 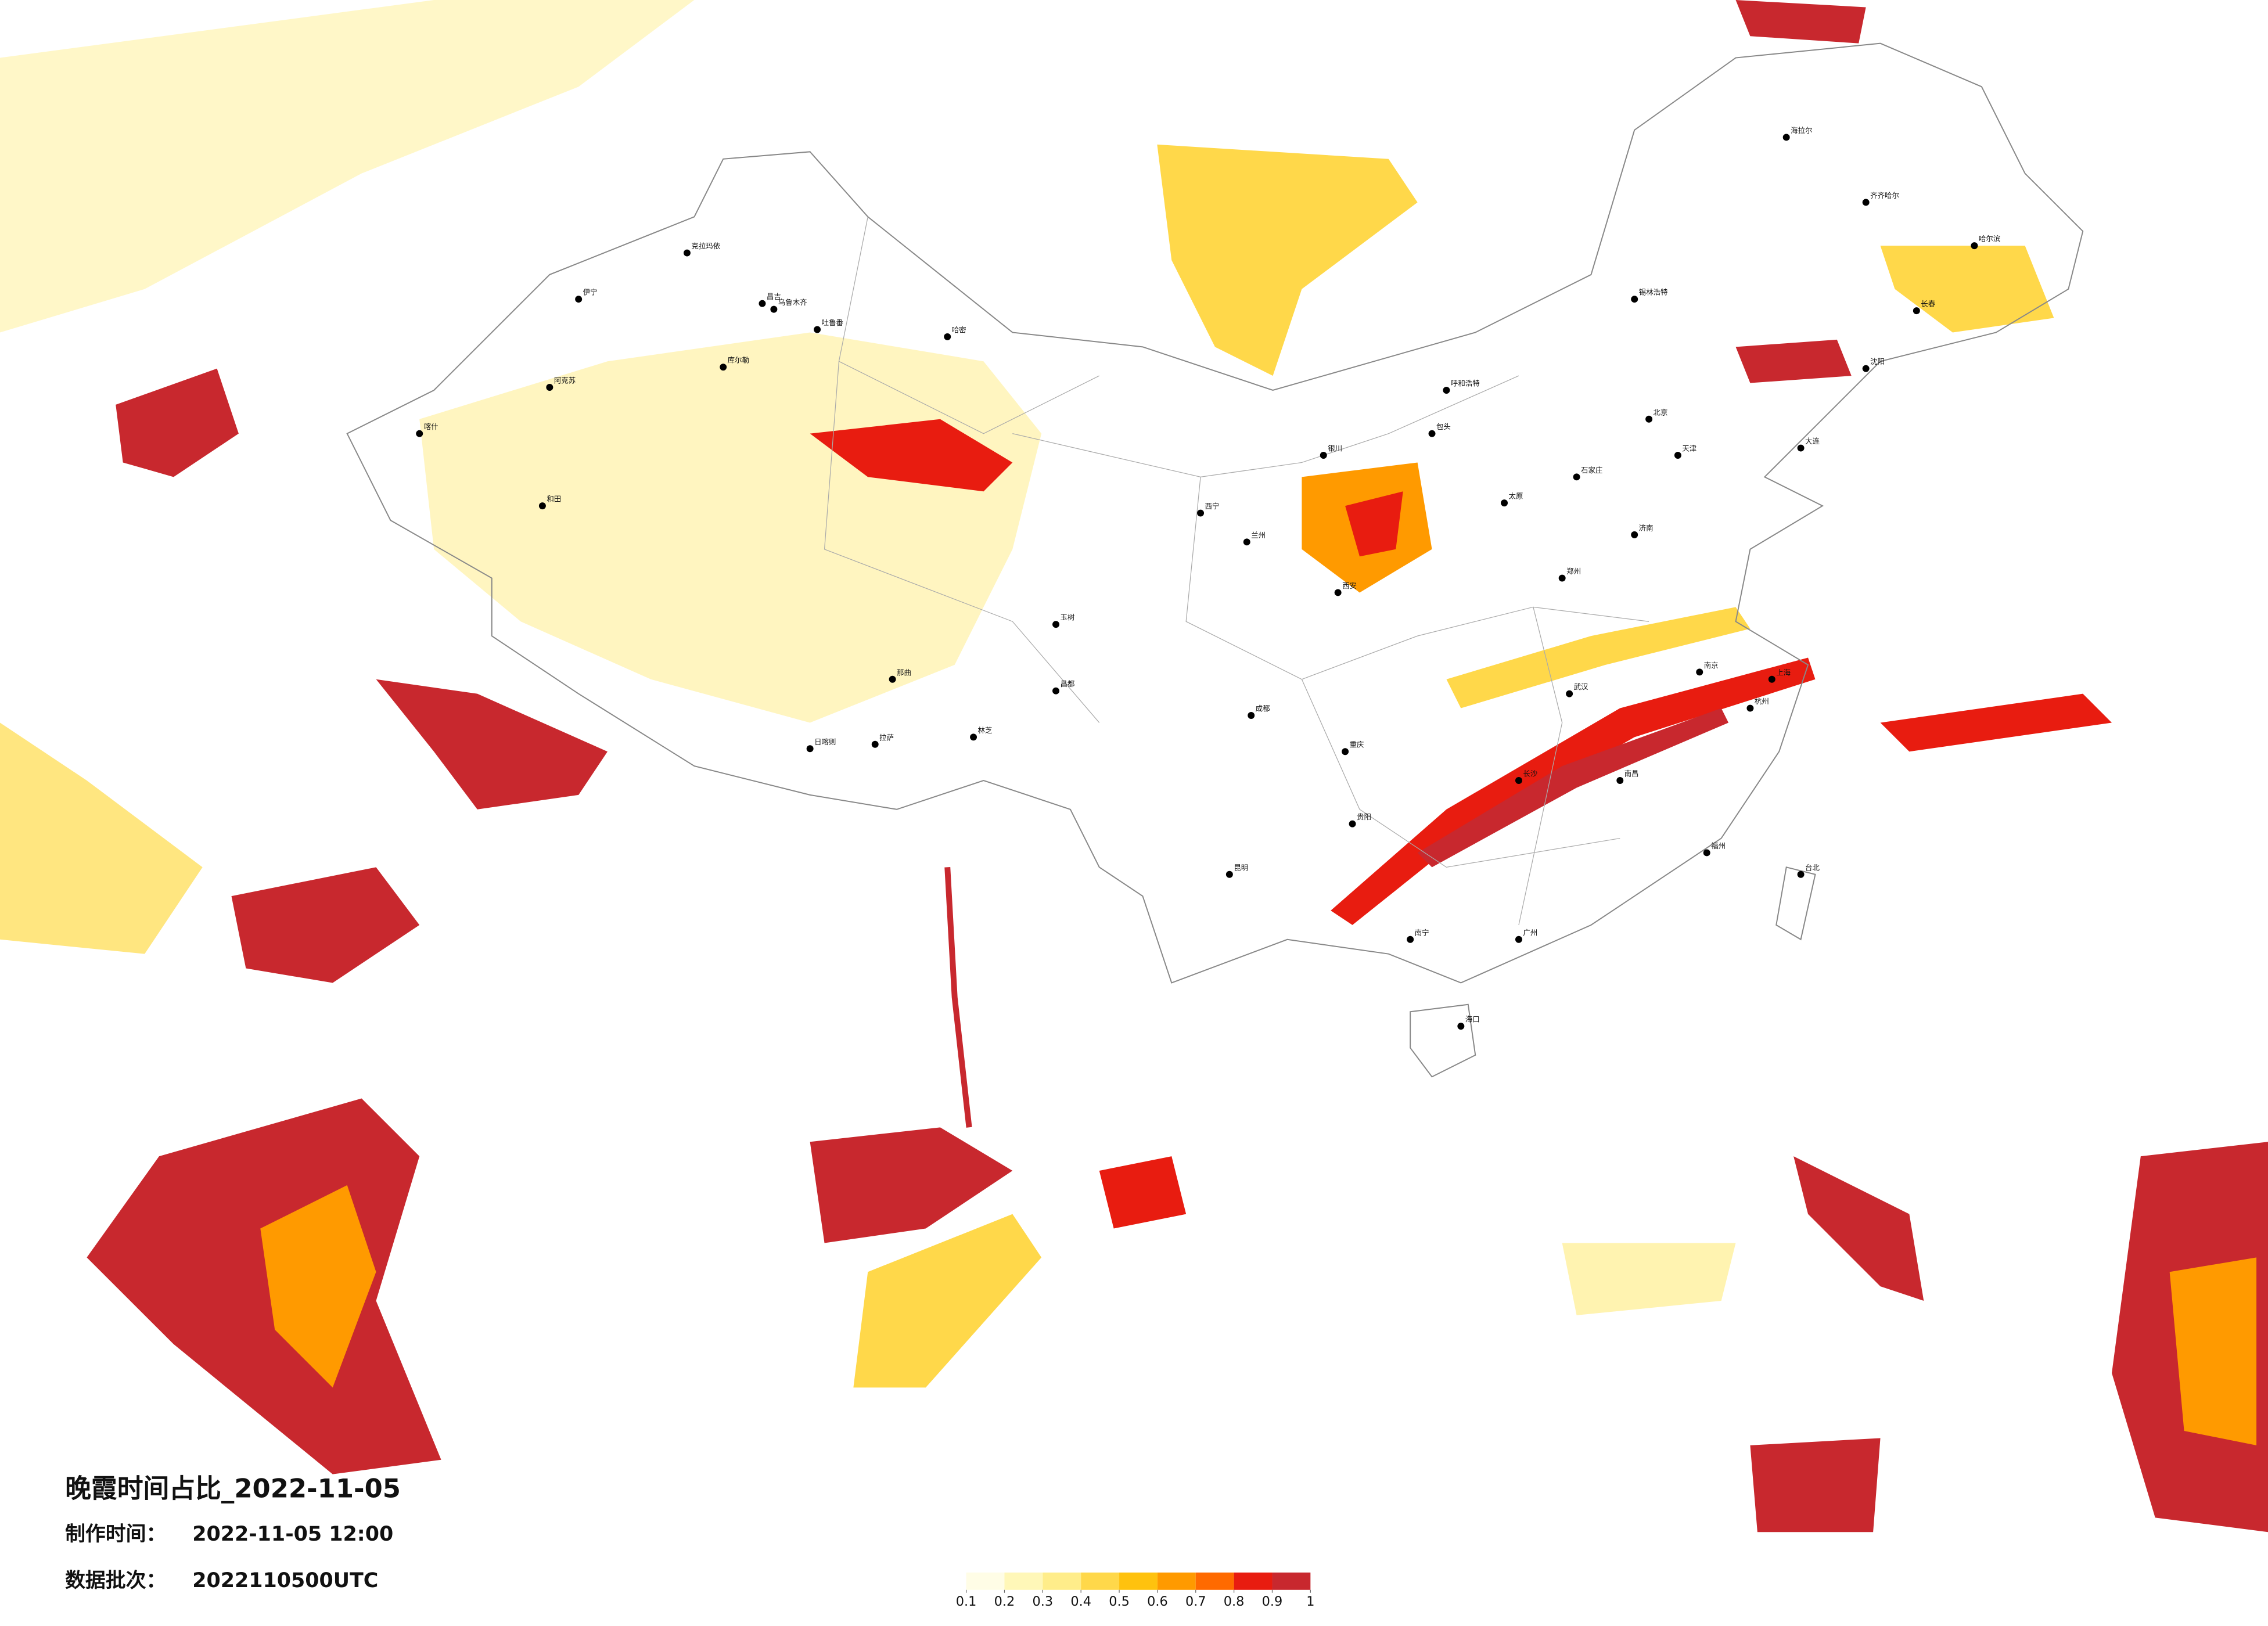 What do you see at coordinates (792, 302) in the screenshot?
I see `city-label: 乌鲁木齐` at bounding box center [792, 302].